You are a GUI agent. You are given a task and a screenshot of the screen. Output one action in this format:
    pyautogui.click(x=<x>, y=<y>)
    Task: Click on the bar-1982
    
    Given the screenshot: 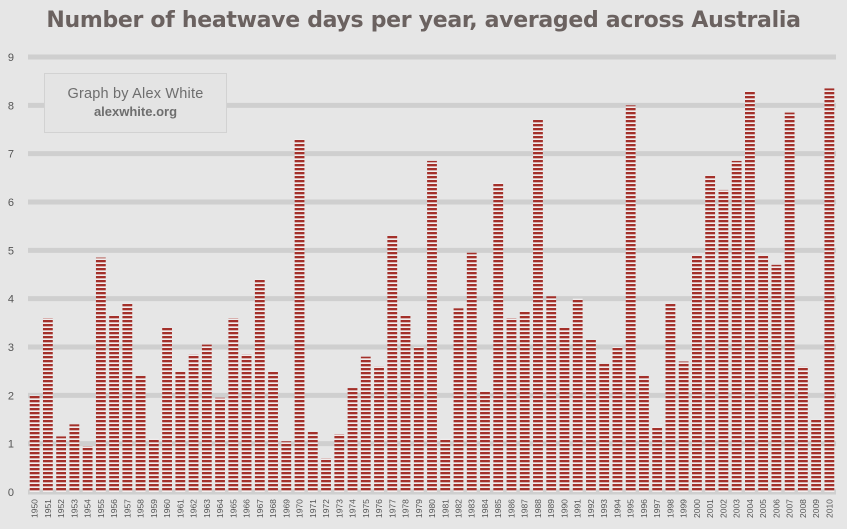 What is the action you would take?
    pyautogui.click(x=458, y=400)
    